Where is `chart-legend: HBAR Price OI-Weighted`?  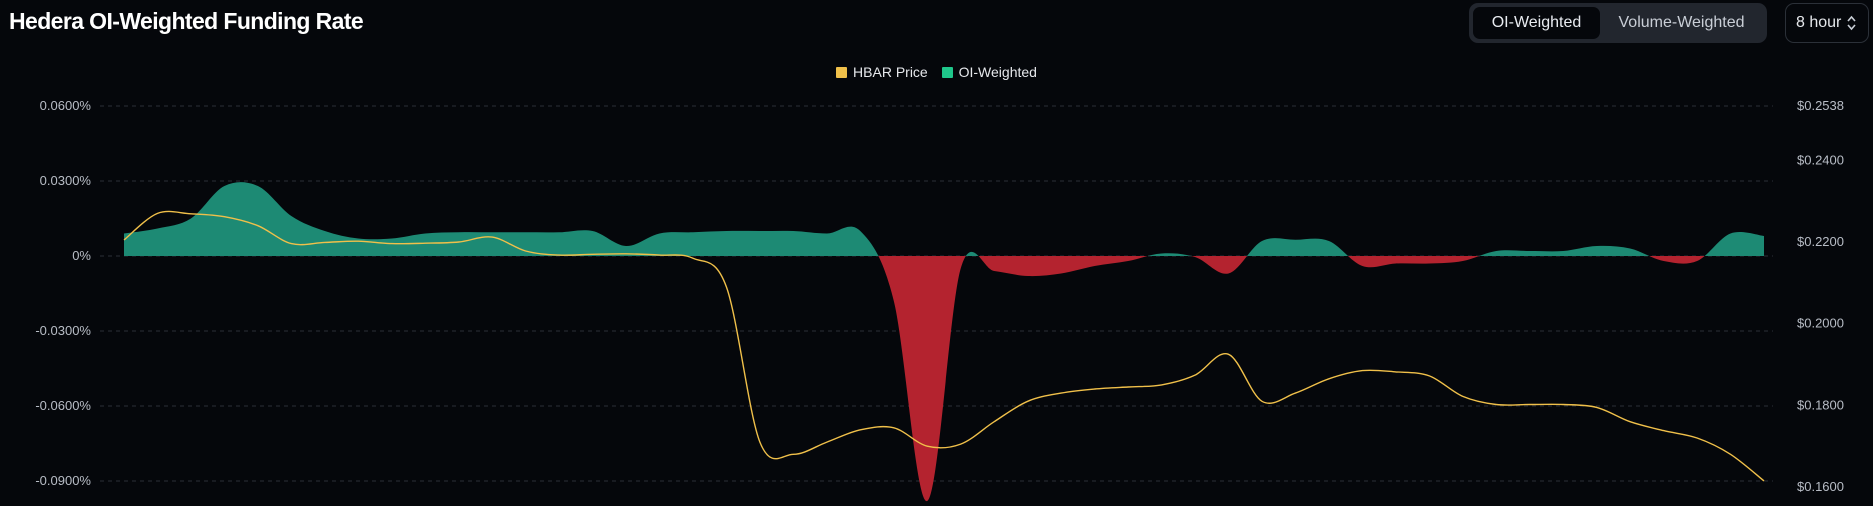
chart-legend: HBAR Price OI-Weighted is located at coordinates (936, 72).